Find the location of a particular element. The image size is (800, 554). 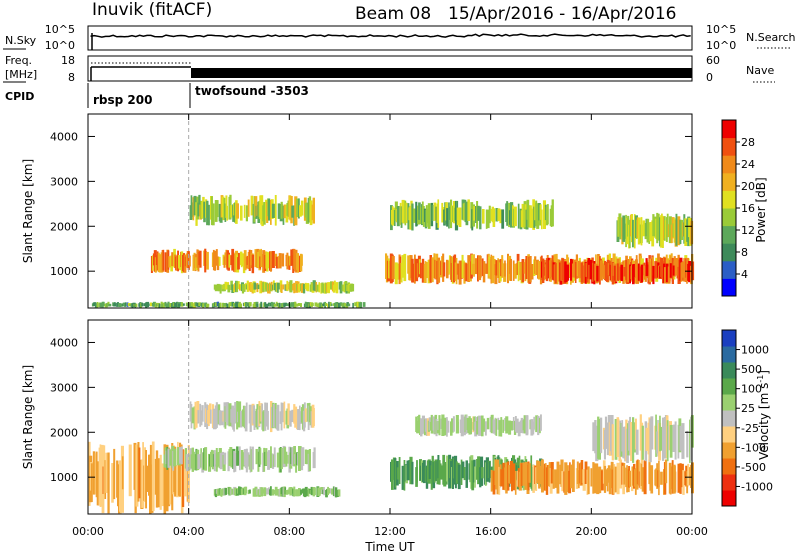

colorbar-tick-label: -100 is located at coordinates (753, 447).